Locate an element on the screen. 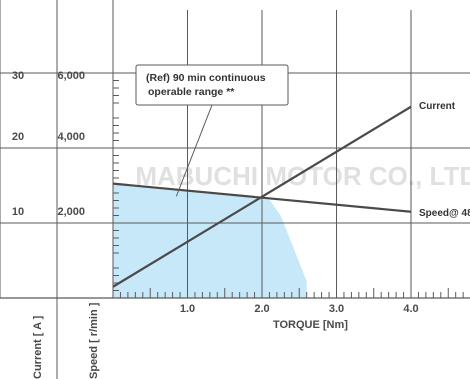  current-axis-title: Current [ A ] is located at coordinates (38, 347).